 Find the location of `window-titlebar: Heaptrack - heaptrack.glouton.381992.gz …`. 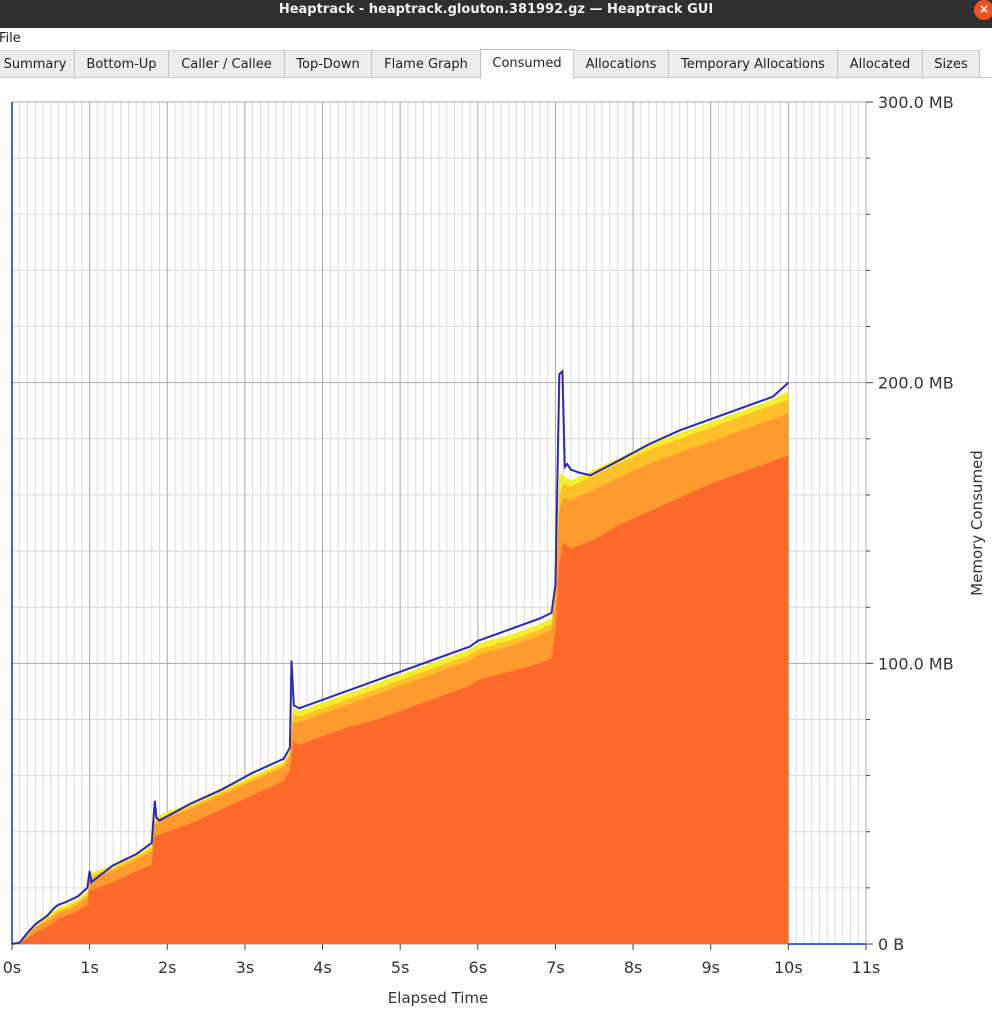

window-titlebar: Heaptrack - heaptrack.glouton.381992.gz … is located at coordinates (496, 14).